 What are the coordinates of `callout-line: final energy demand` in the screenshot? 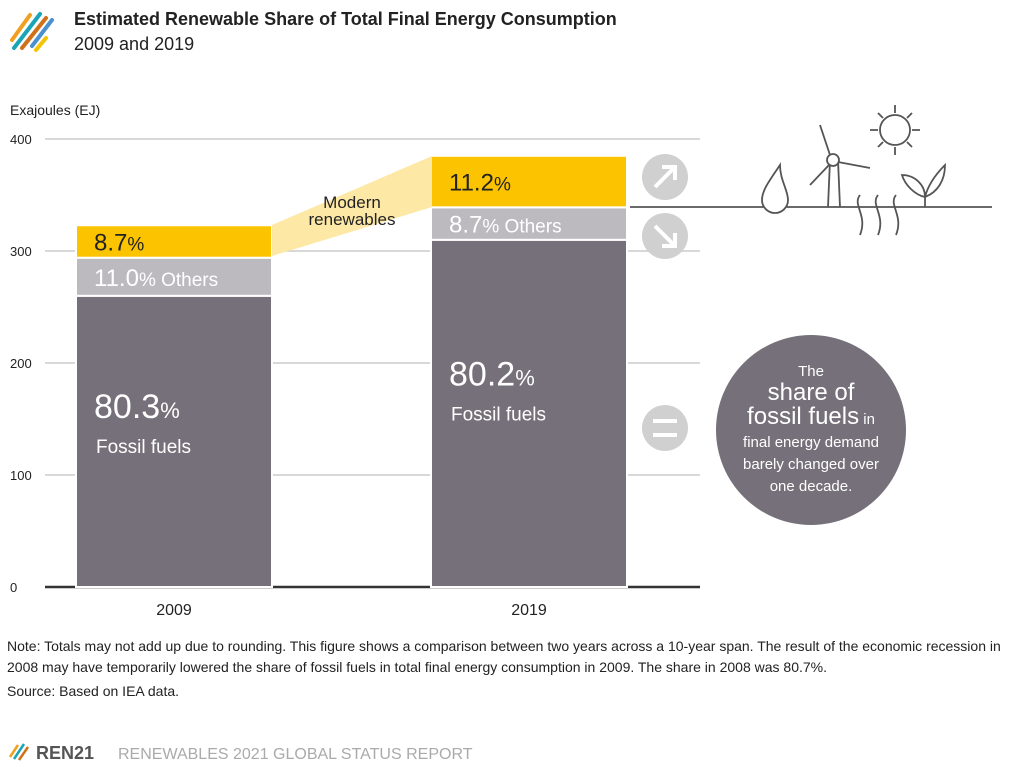 It's located at (811, 442).